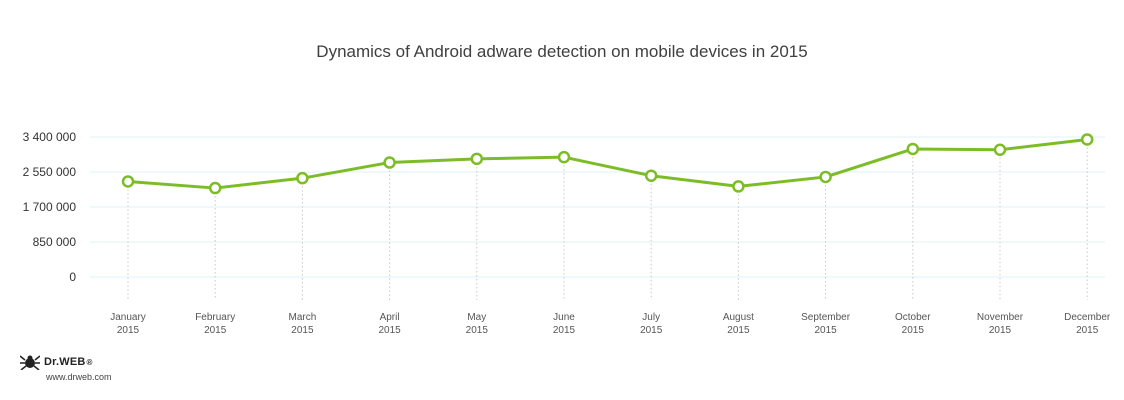 The image size is (1124, 400). I want to click on x-tick-label-month: August, so click(738, 317).